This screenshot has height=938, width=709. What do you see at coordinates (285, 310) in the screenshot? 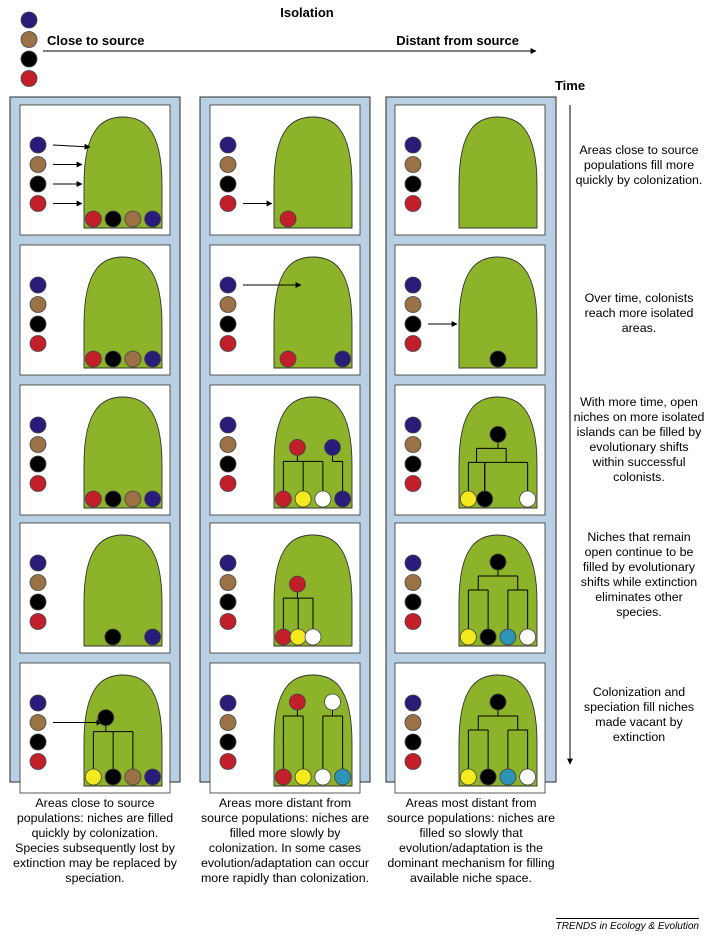
I see `panel-r2-c2` at bounding box center [285, 310].